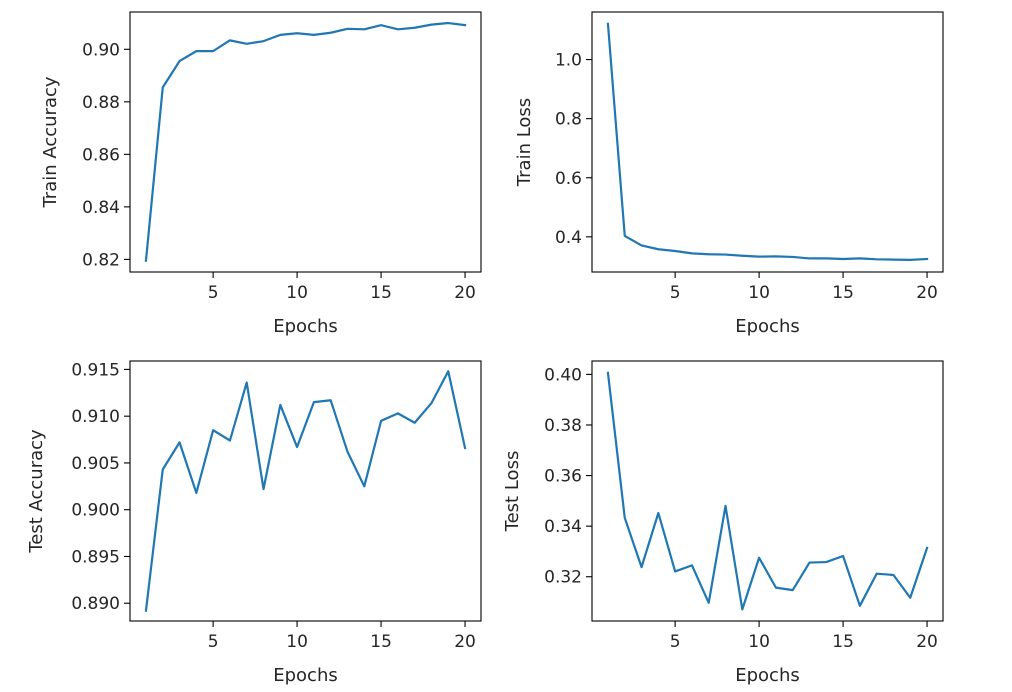 The image size is (1012, 692). Describe the element at coordinates (524, 142) in the screenshot. I see `y-axis-label: Train Loss` at that location.